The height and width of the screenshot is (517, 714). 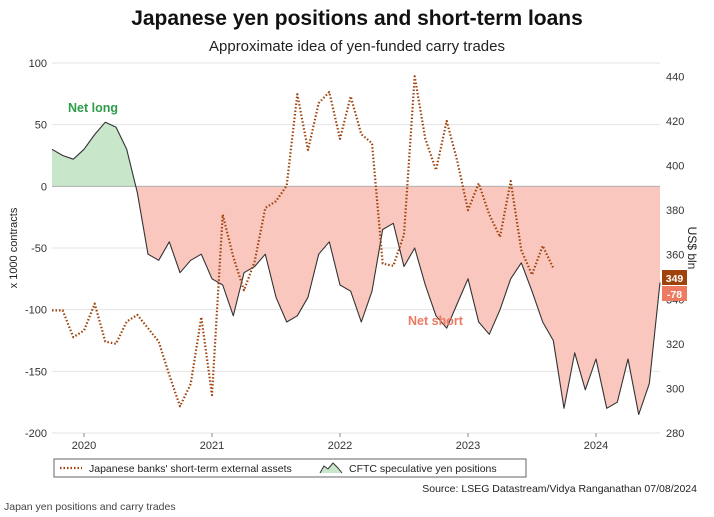 What do you see at coordinates (36, 311) in the screenshot?
I see `left-tick-label: -100` at bounding box center [36, 311].